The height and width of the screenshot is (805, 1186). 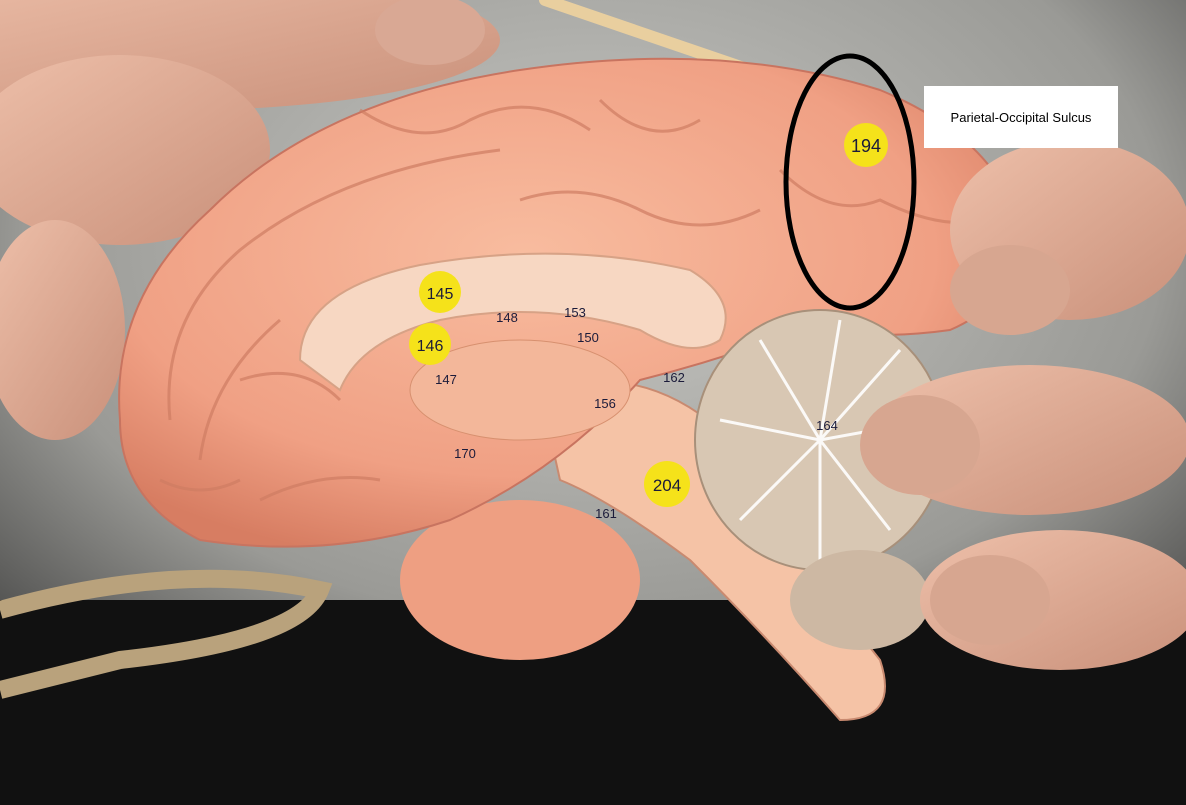 What do you see at coordinates (575, 312) in the screenshot?
I see `tag-153: 153` at bounding box center [575, 312].